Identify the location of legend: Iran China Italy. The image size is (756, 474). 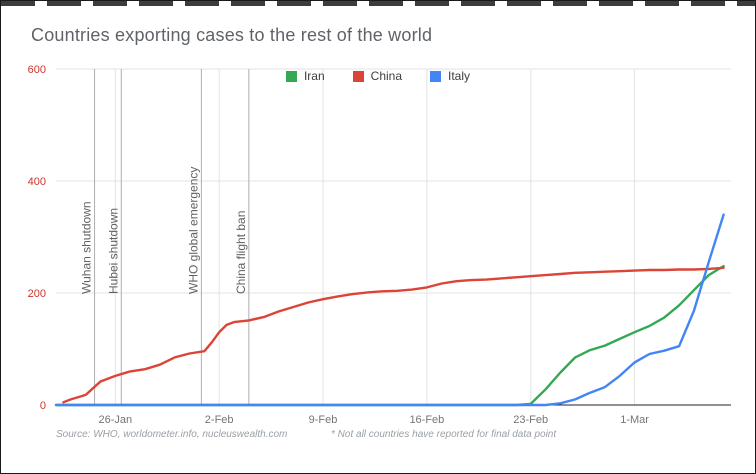
(378, 76).